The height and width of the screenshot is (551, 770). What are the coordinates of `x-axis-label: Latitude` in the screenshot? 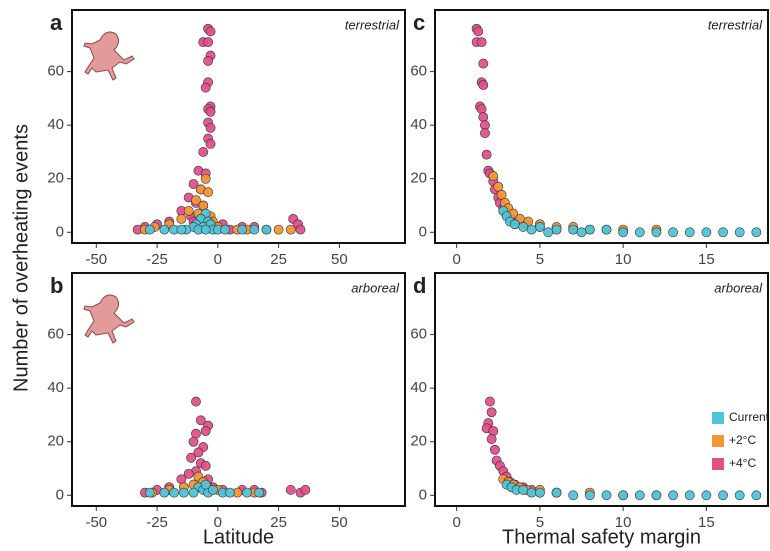 It's located at (238, 537).